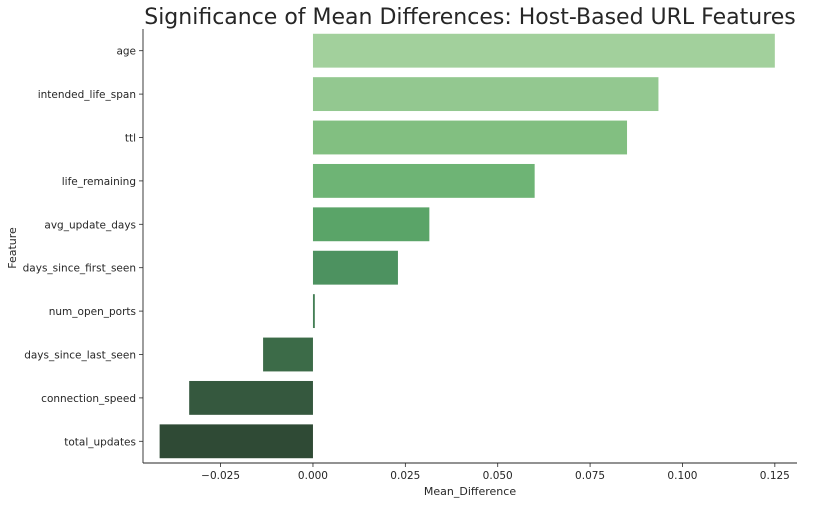 Image resolution: width=813 pixels, height=507 pixels. Describe the element at coordinates (590, 476) in the screenshot. I see `x-tick-label: 0.075` at that location.